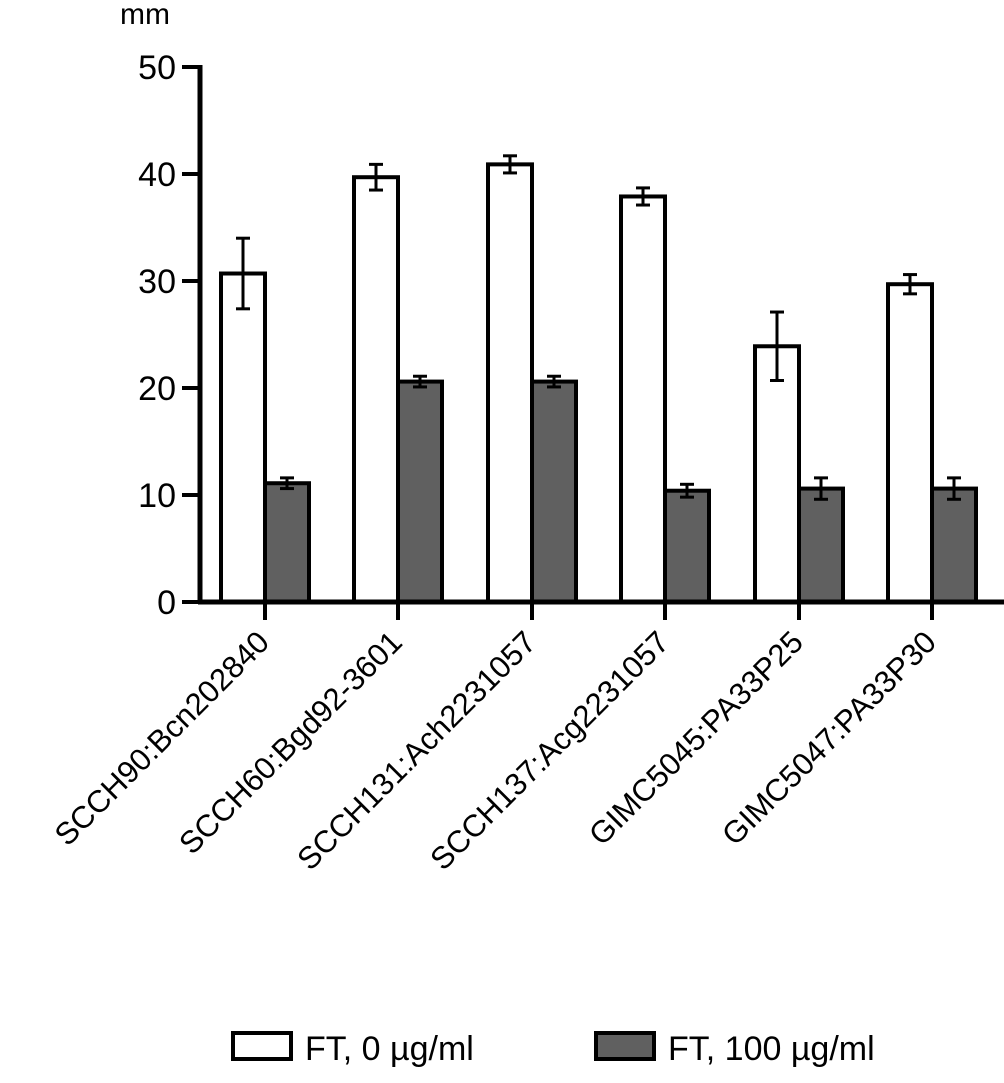 The width and height of the screenshot is (1004, 1083). What do you see at coordinates (145, 15) in the screenshot?
I see `y-axis-unit-label: mm` at bounding box center [145, 15].